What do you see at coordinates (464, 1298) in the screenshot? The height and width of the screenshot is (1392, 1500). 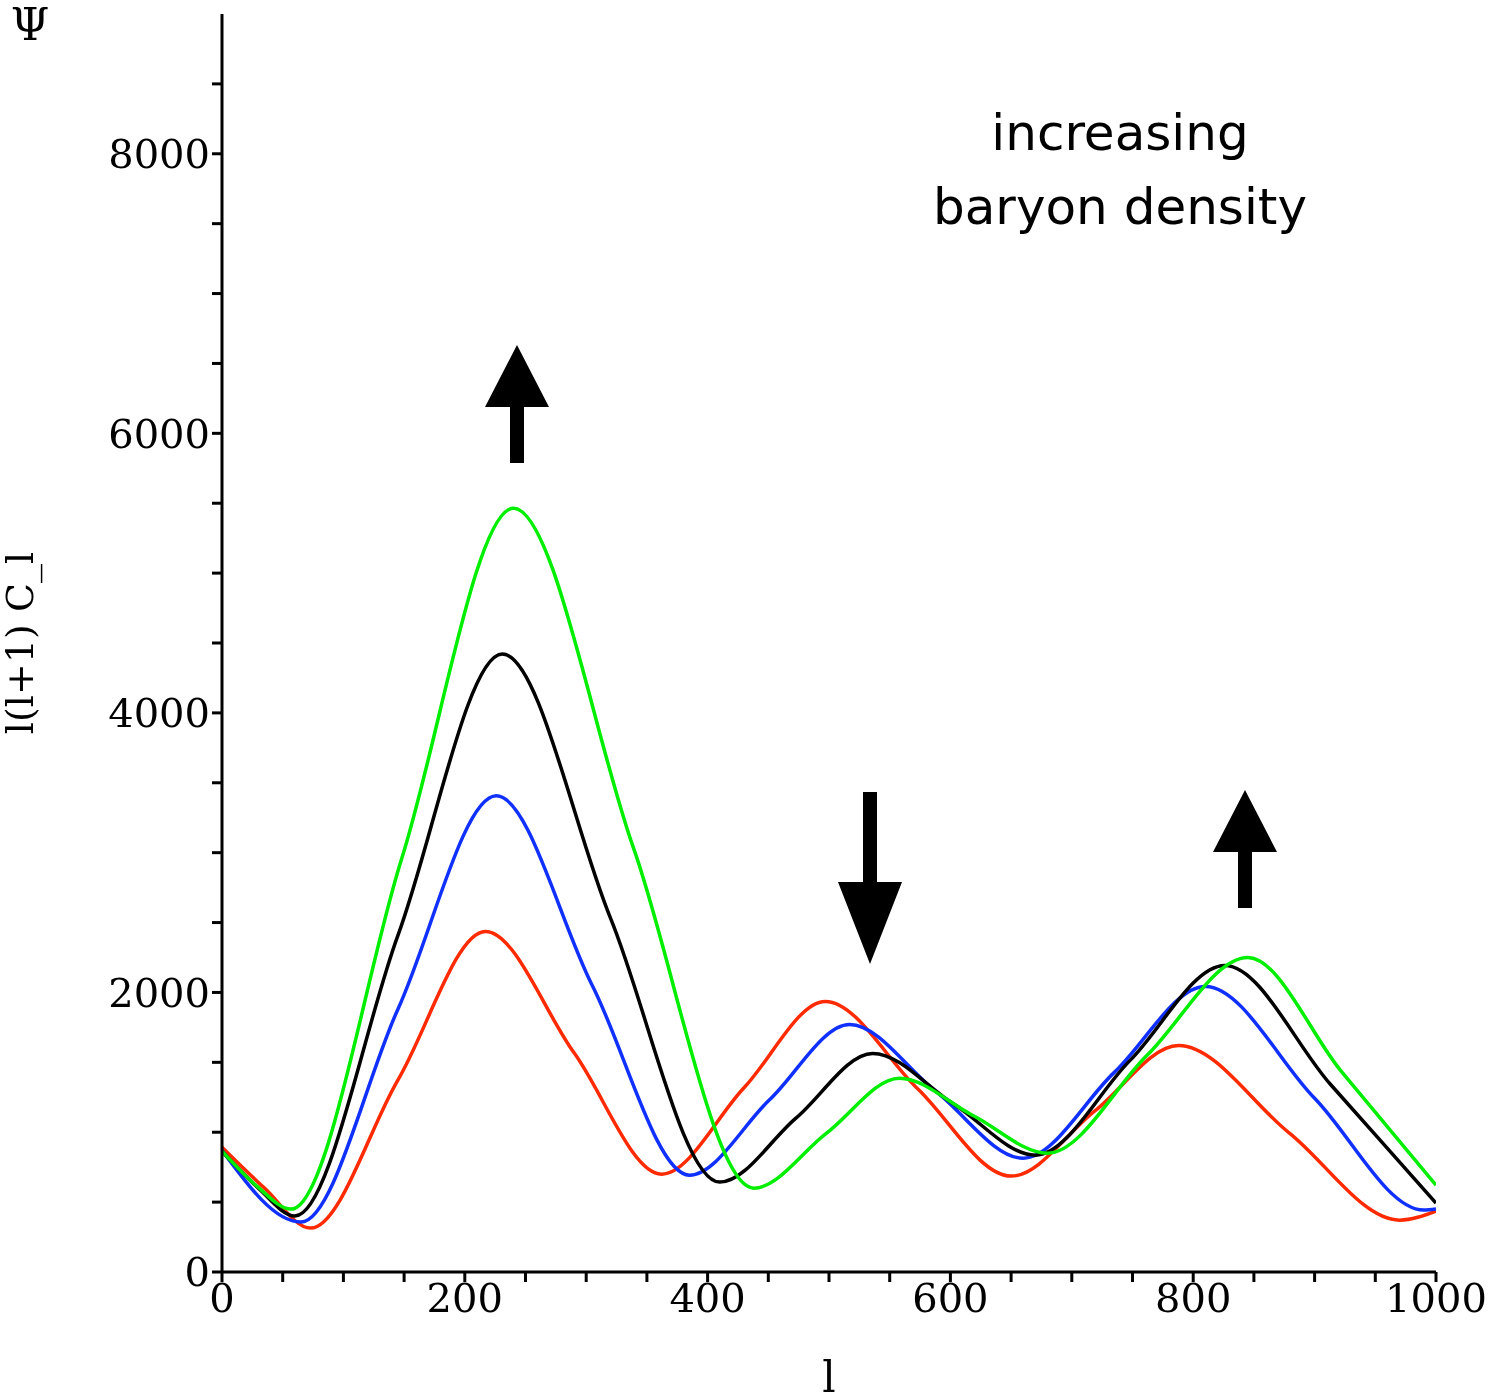 I see `x-tick-label: 200` at bounding box center [464, 1298].